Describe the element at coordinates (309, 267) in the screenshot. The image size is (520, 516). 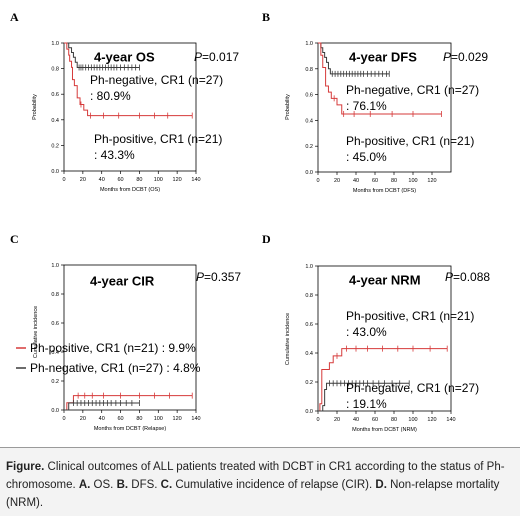
I see `panel-d-y-tick-label: 1.0` at that location.